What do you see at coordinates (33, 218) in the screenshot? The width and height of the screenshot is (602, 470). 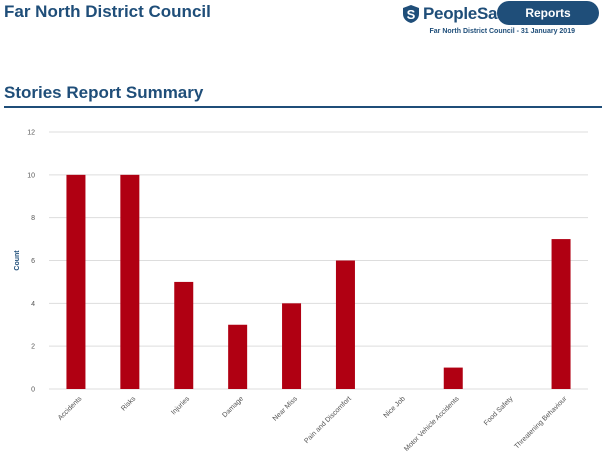 I see `y-tick-label: 8` at bounding box center [33, 218].